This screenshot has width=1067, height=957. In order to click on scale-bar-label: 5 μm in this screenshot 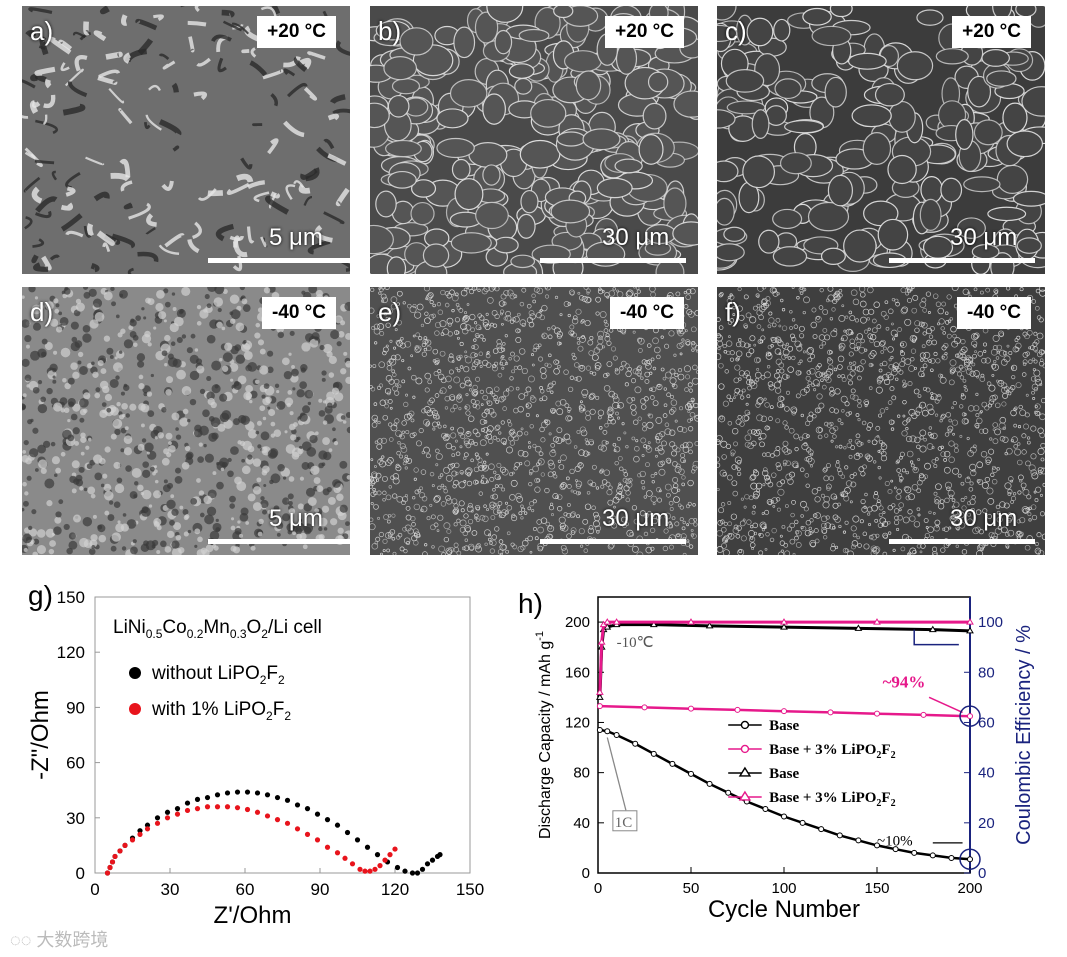, I will do `click(296, 237)`.